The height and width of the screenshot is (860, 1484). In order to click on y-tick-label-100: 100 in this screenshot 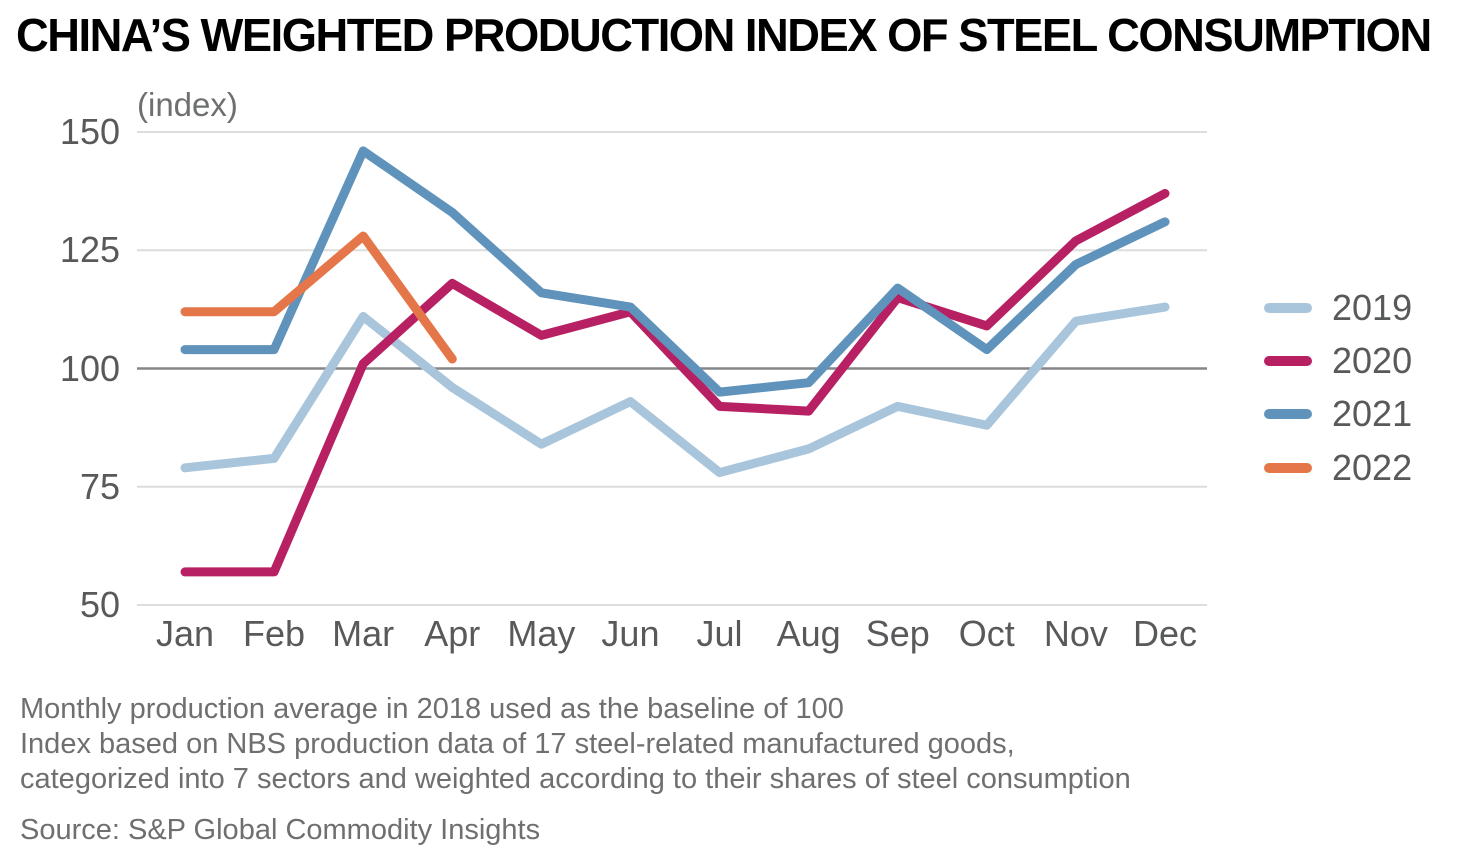, I will do `click(89, 368)`.